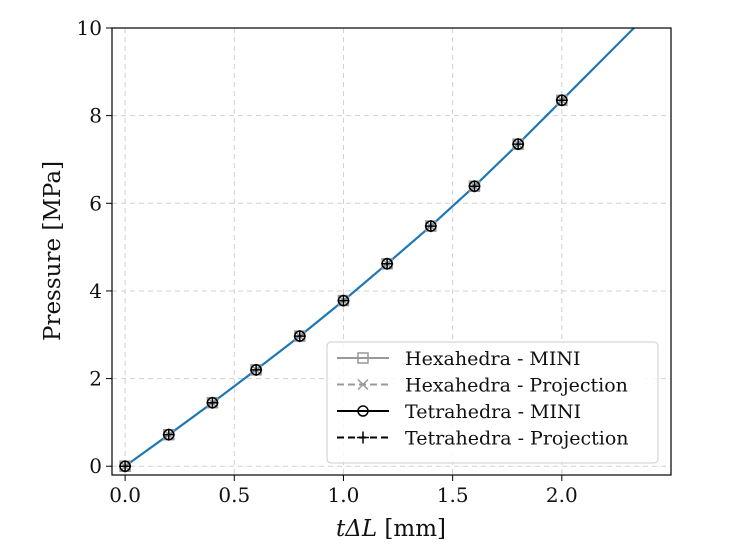  I want to click on x-axis-label: tΔL [mm], so click(391, 529).